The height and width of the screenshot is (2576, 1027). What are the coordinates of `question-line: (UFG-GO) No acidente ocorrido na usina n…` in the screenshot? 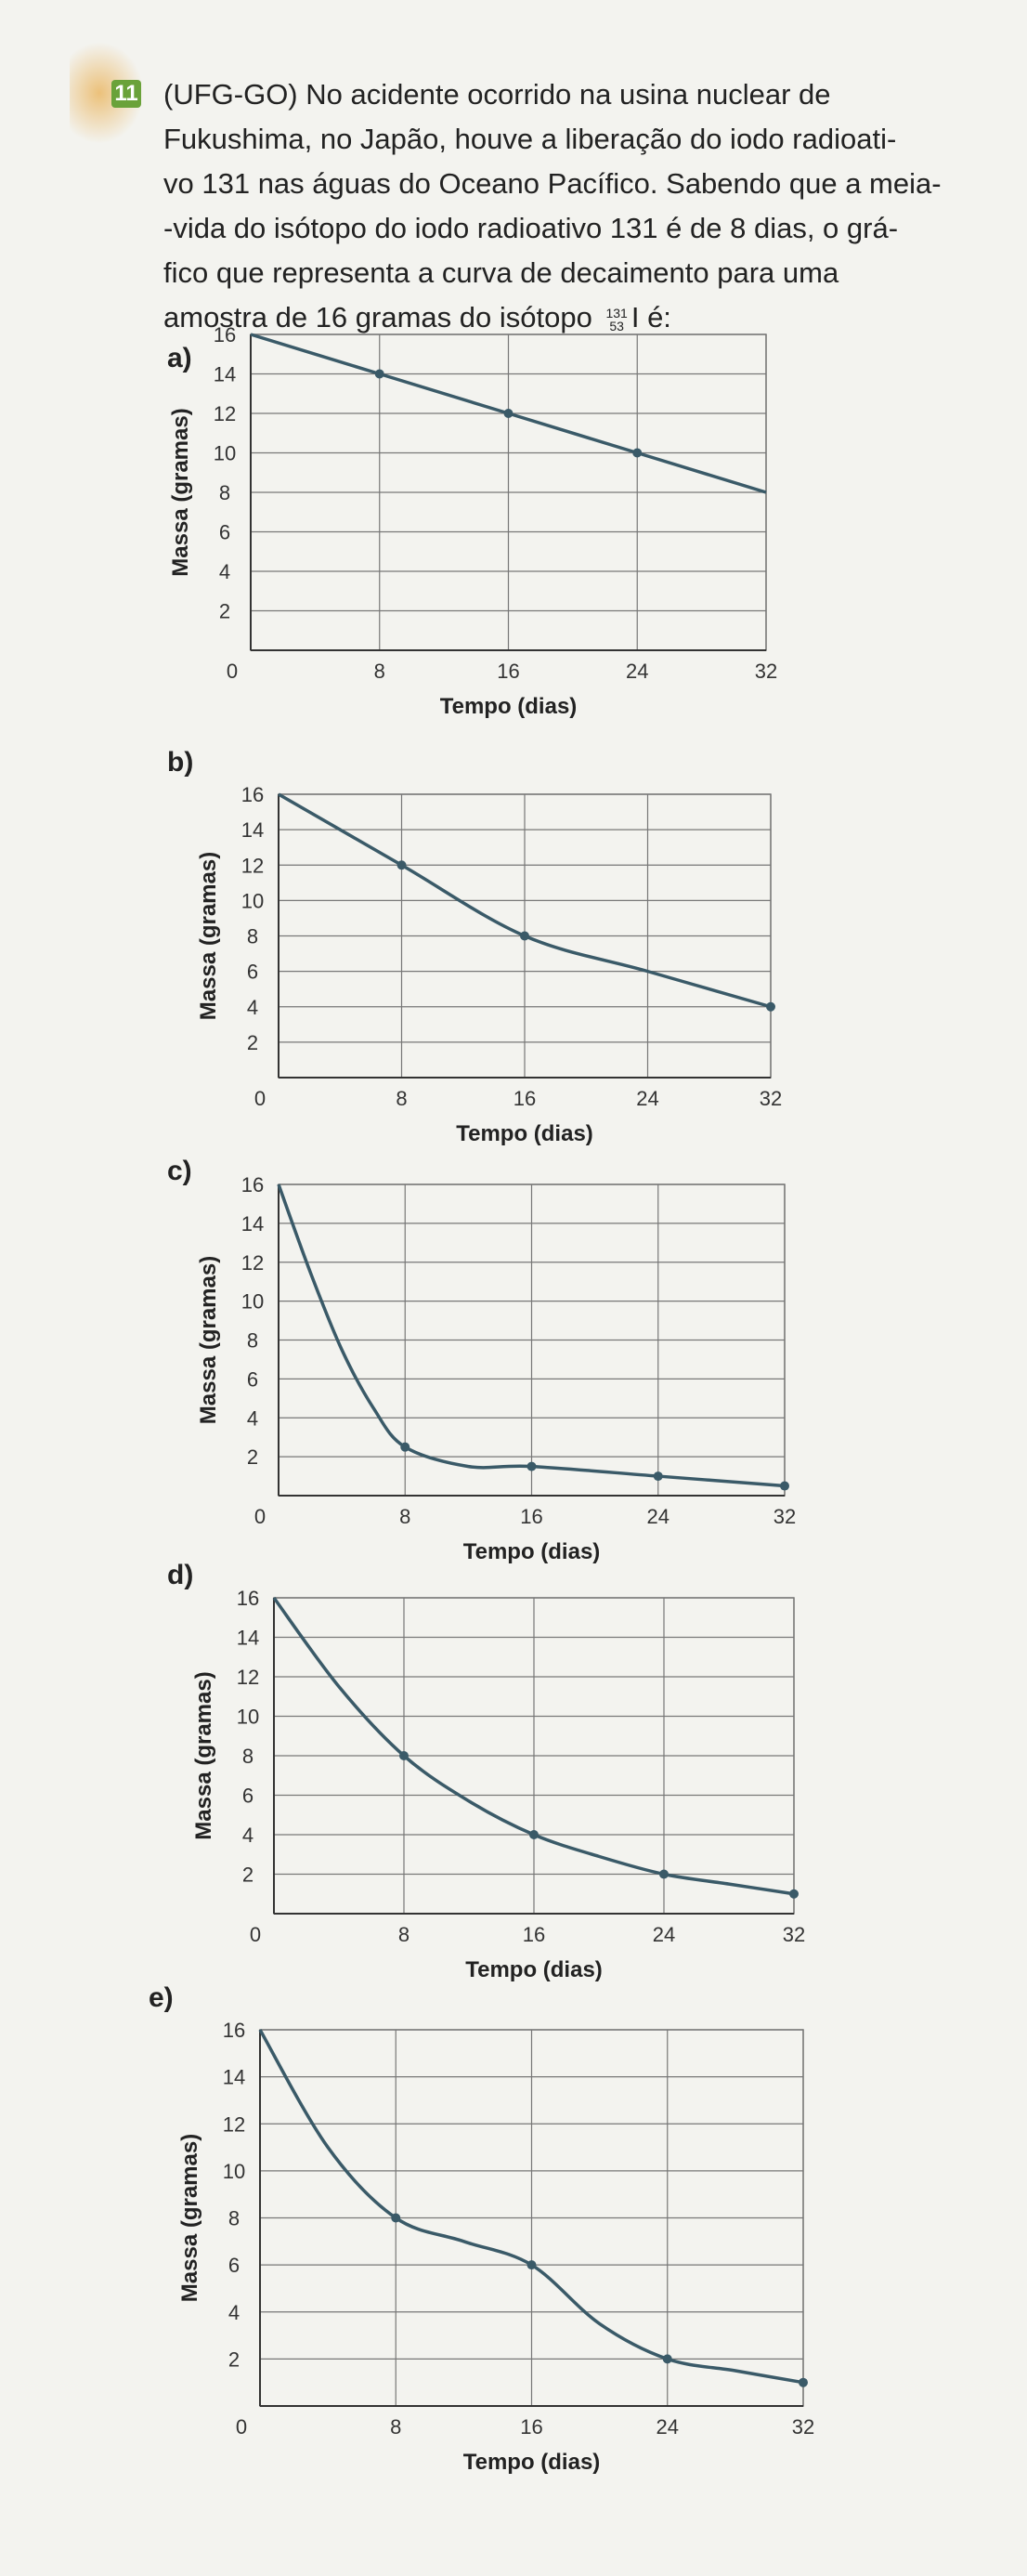 It's located at (497, 94).